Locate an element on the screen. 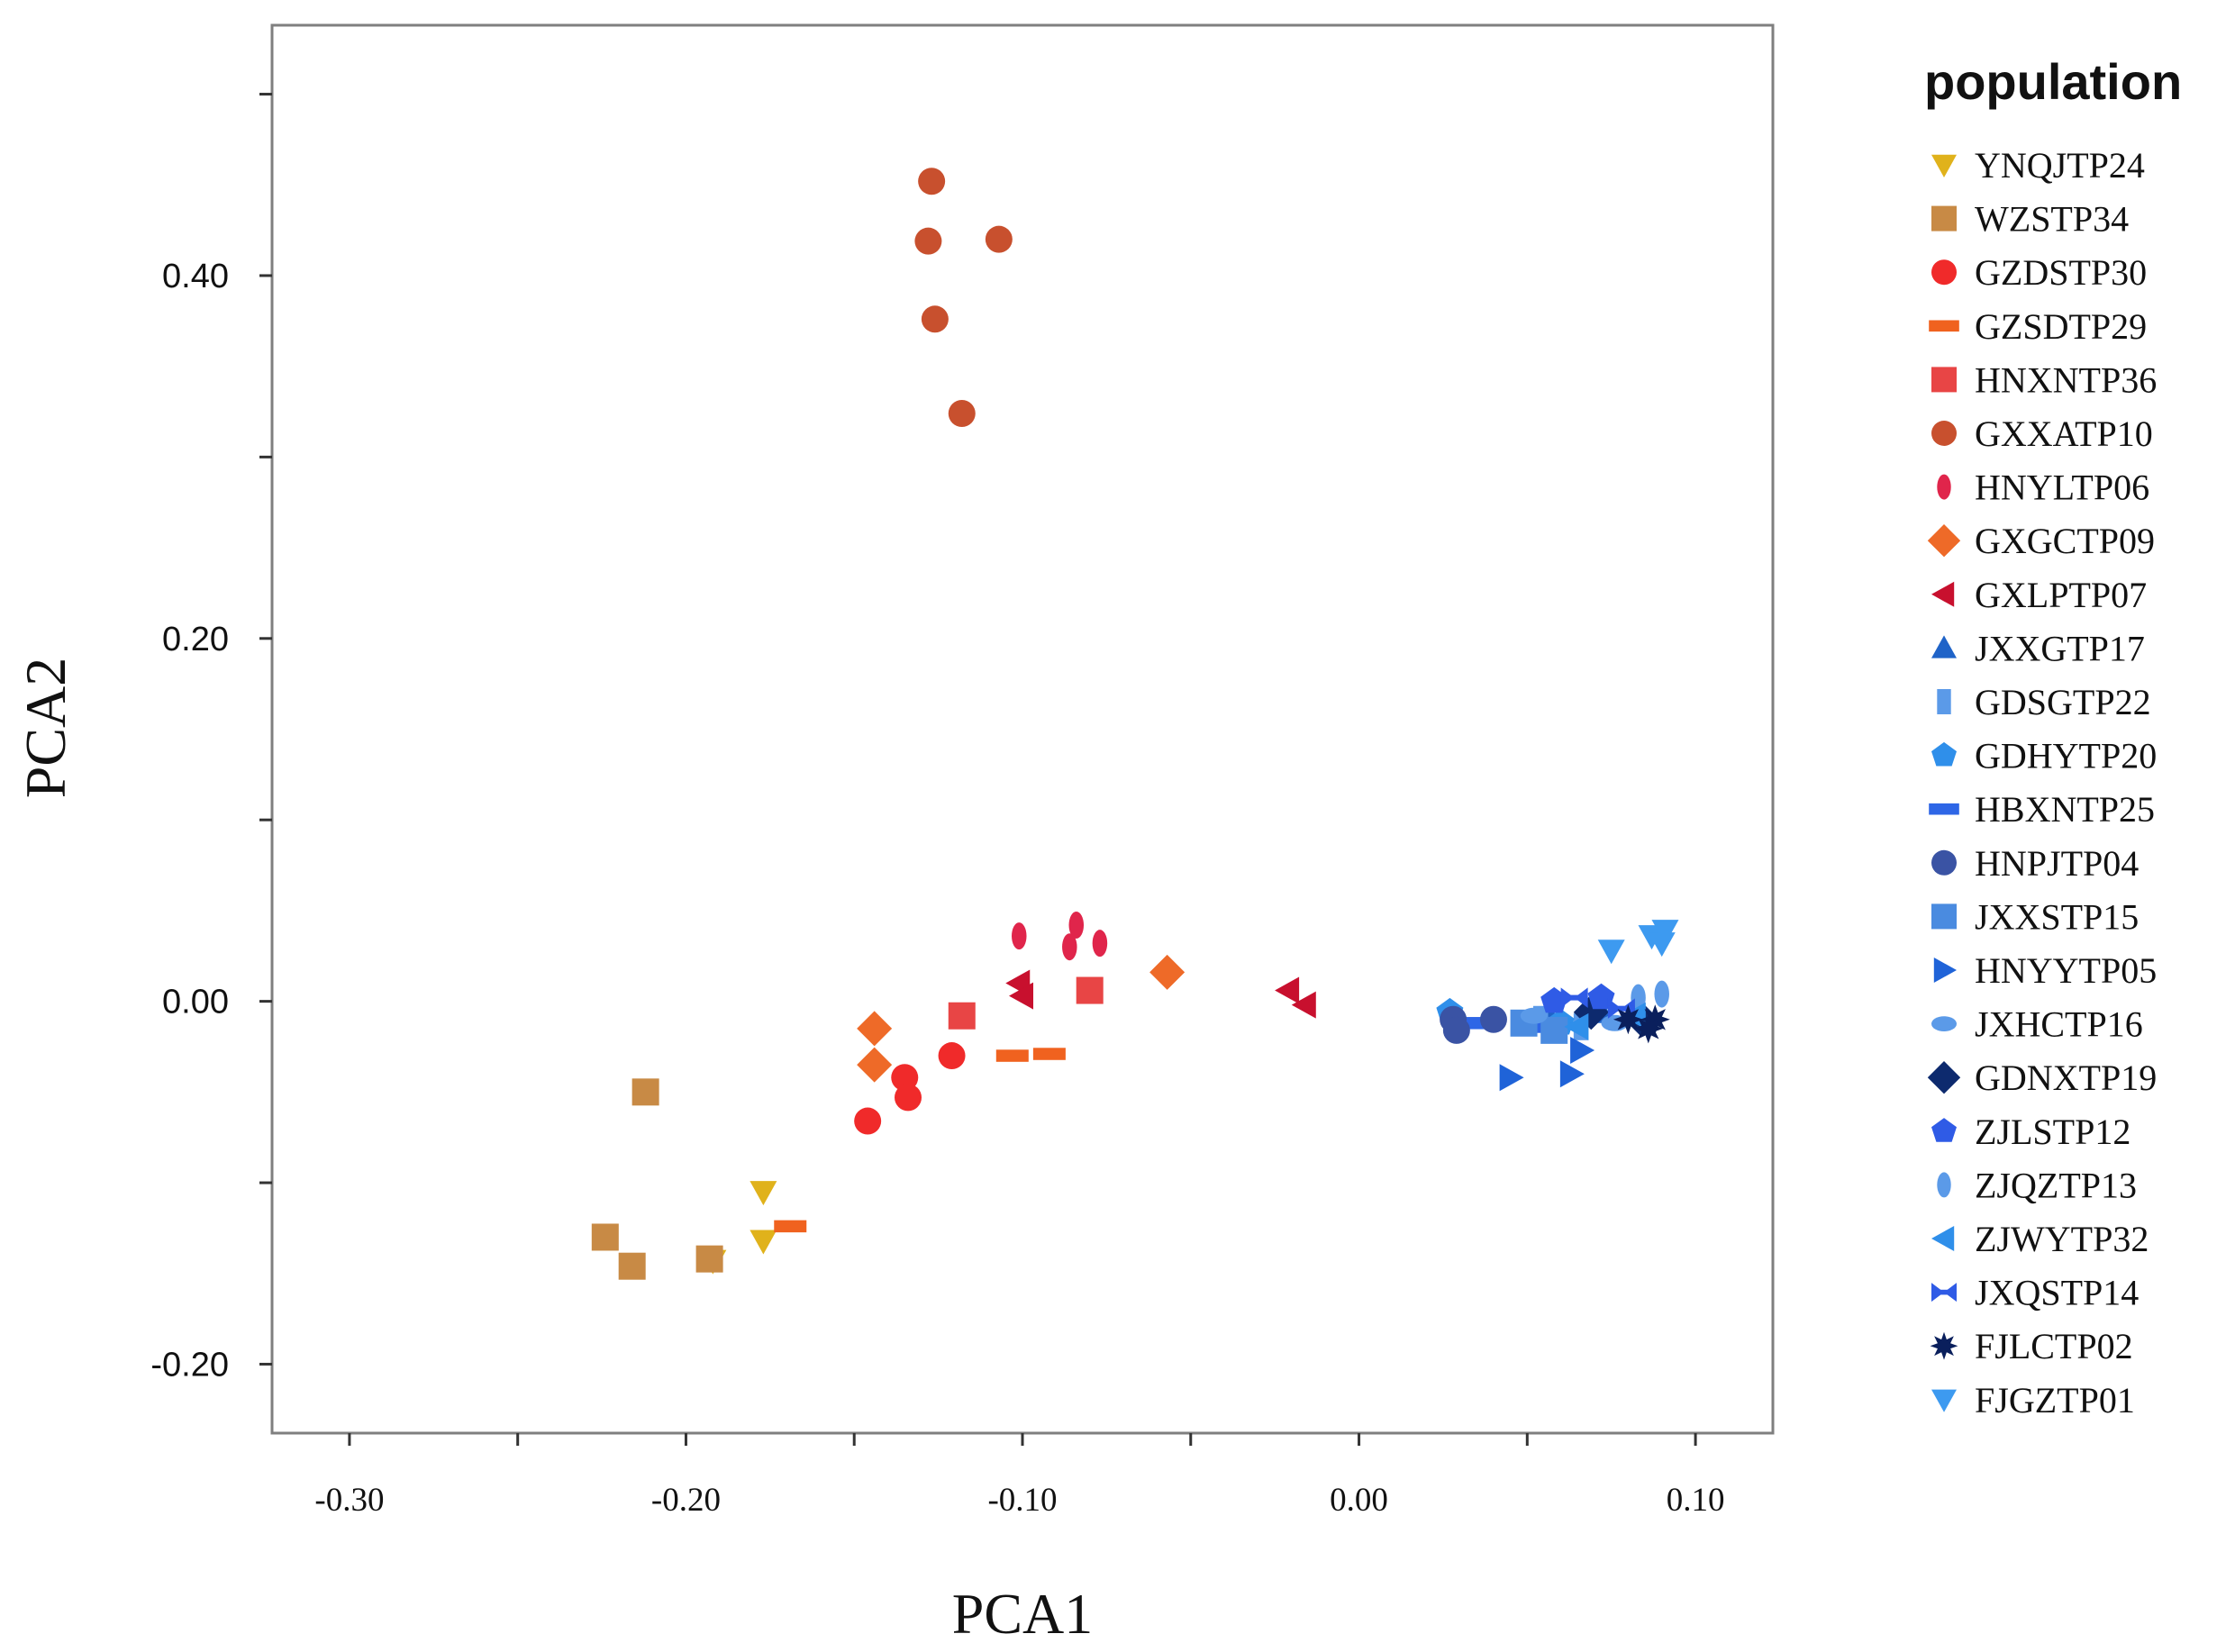  legend-item: GZDSTP30 is located at coordinates (2039, 272).